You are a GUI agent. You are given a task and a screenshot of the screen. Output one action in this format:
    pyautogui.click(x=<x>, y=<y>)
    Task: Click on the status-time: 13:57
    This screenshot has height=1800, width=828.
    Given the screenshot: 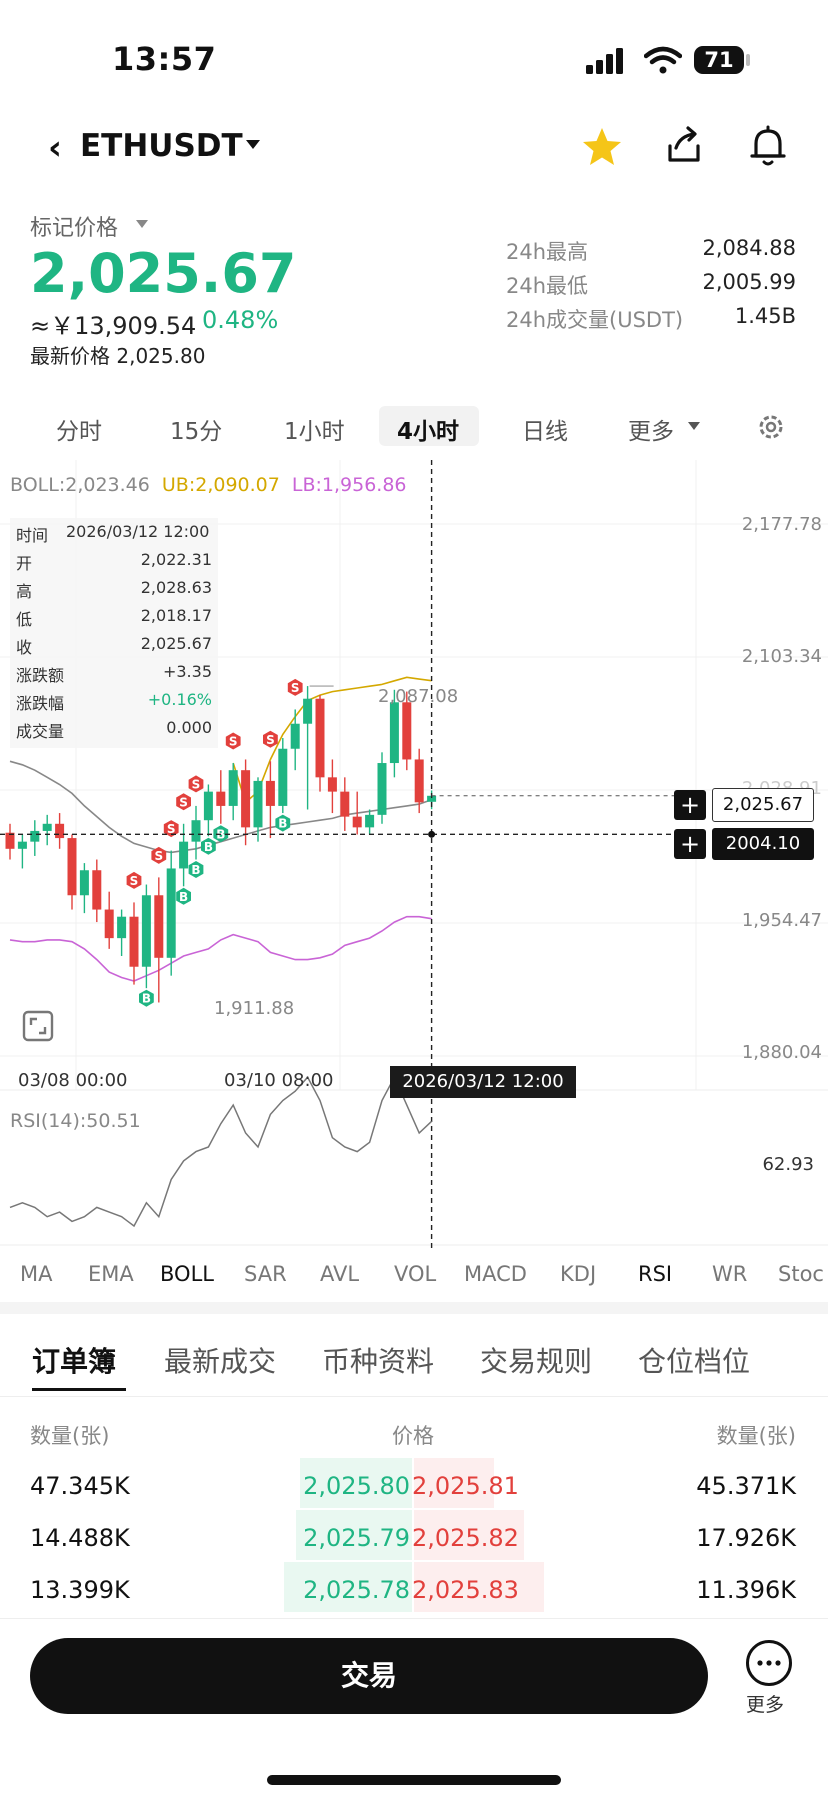 What is the action you would take?
    pyautogui.click(x=164, y=59)
    